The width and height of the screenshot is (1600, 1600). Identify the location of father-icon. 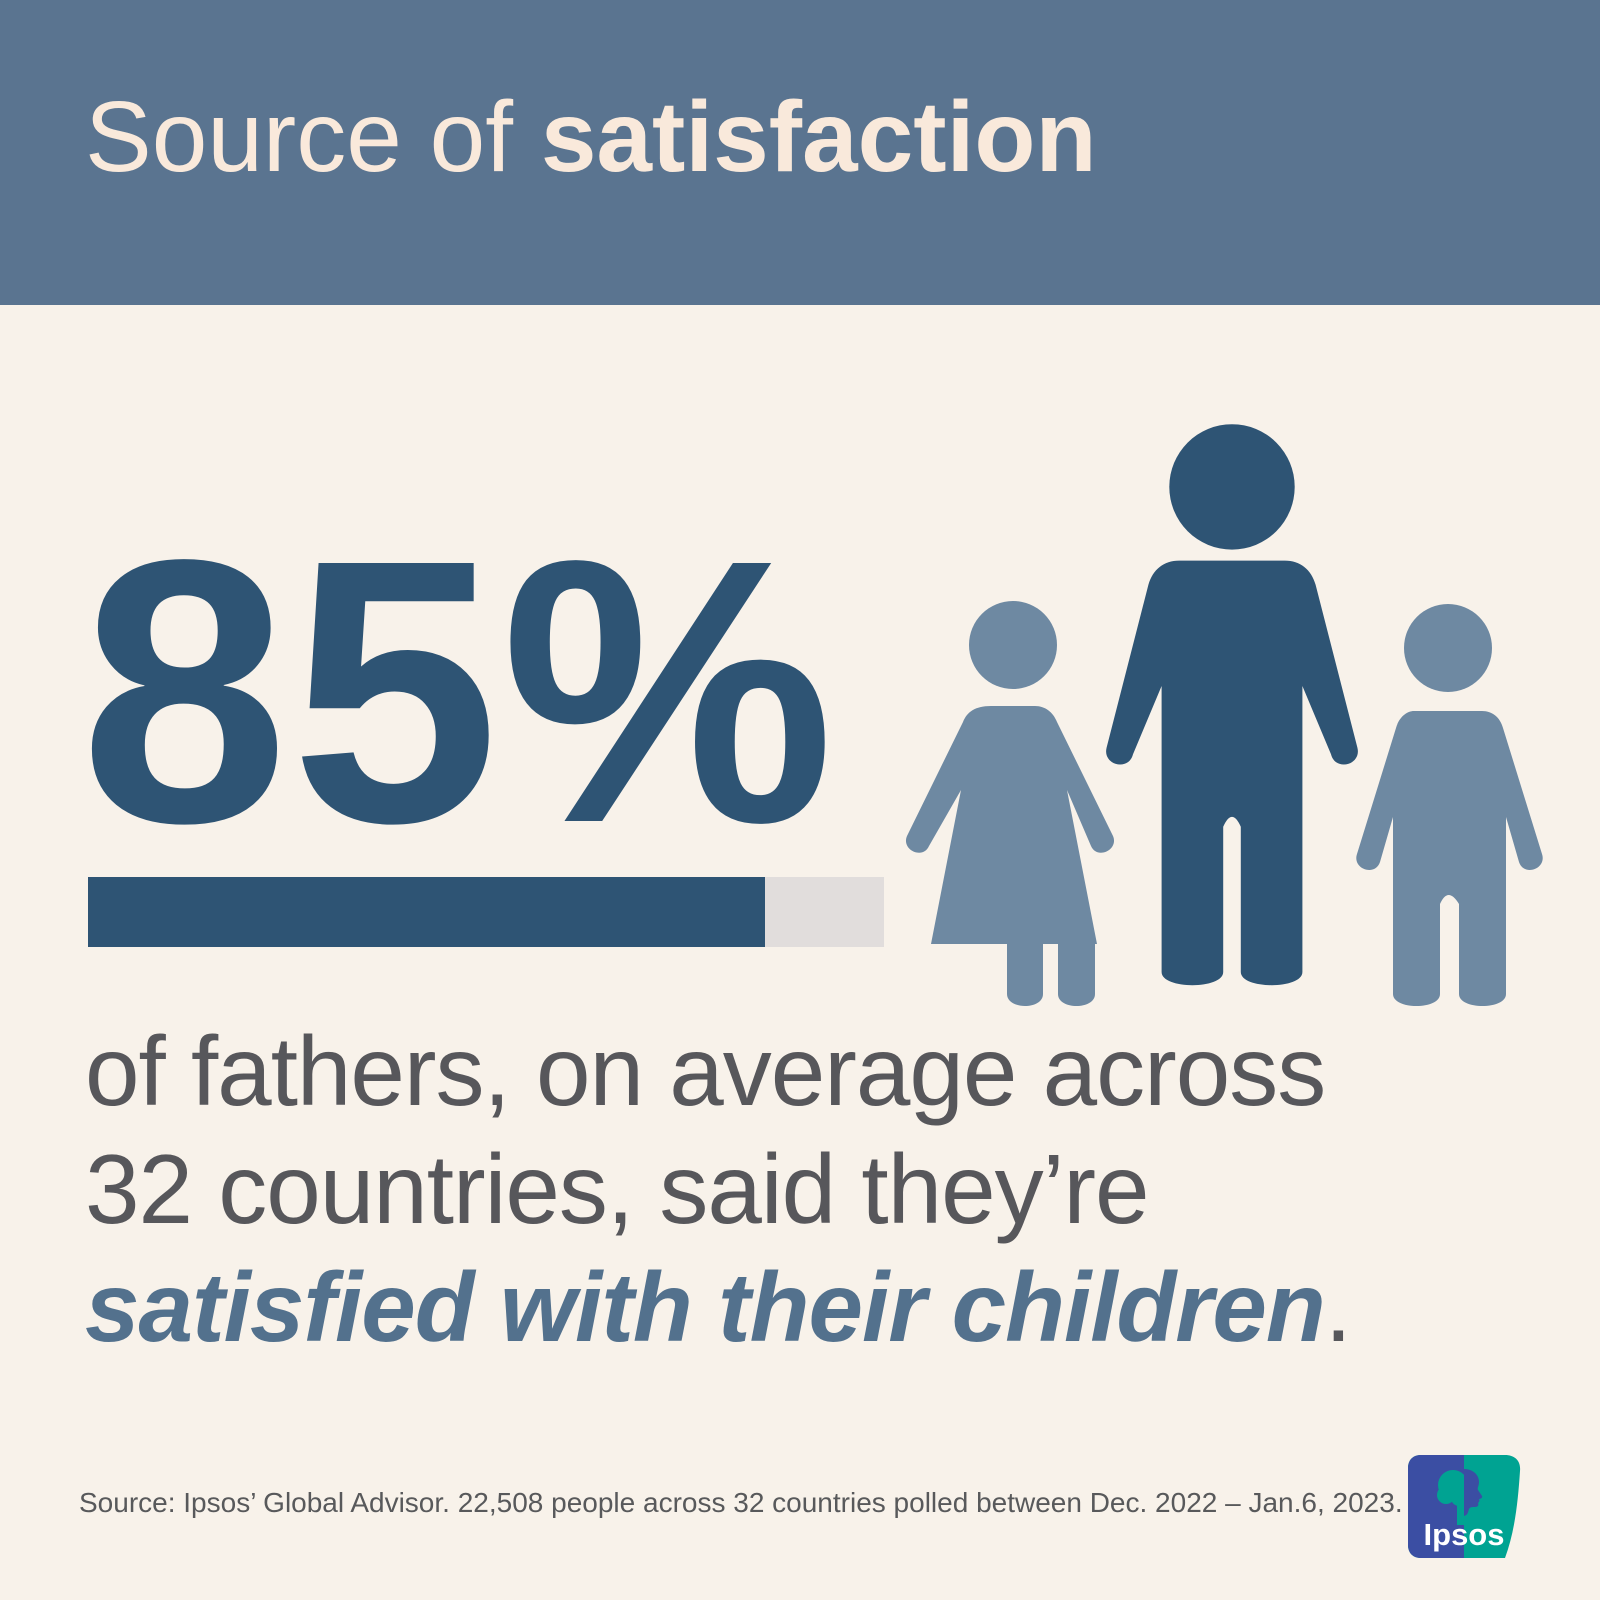
(1232, 705).